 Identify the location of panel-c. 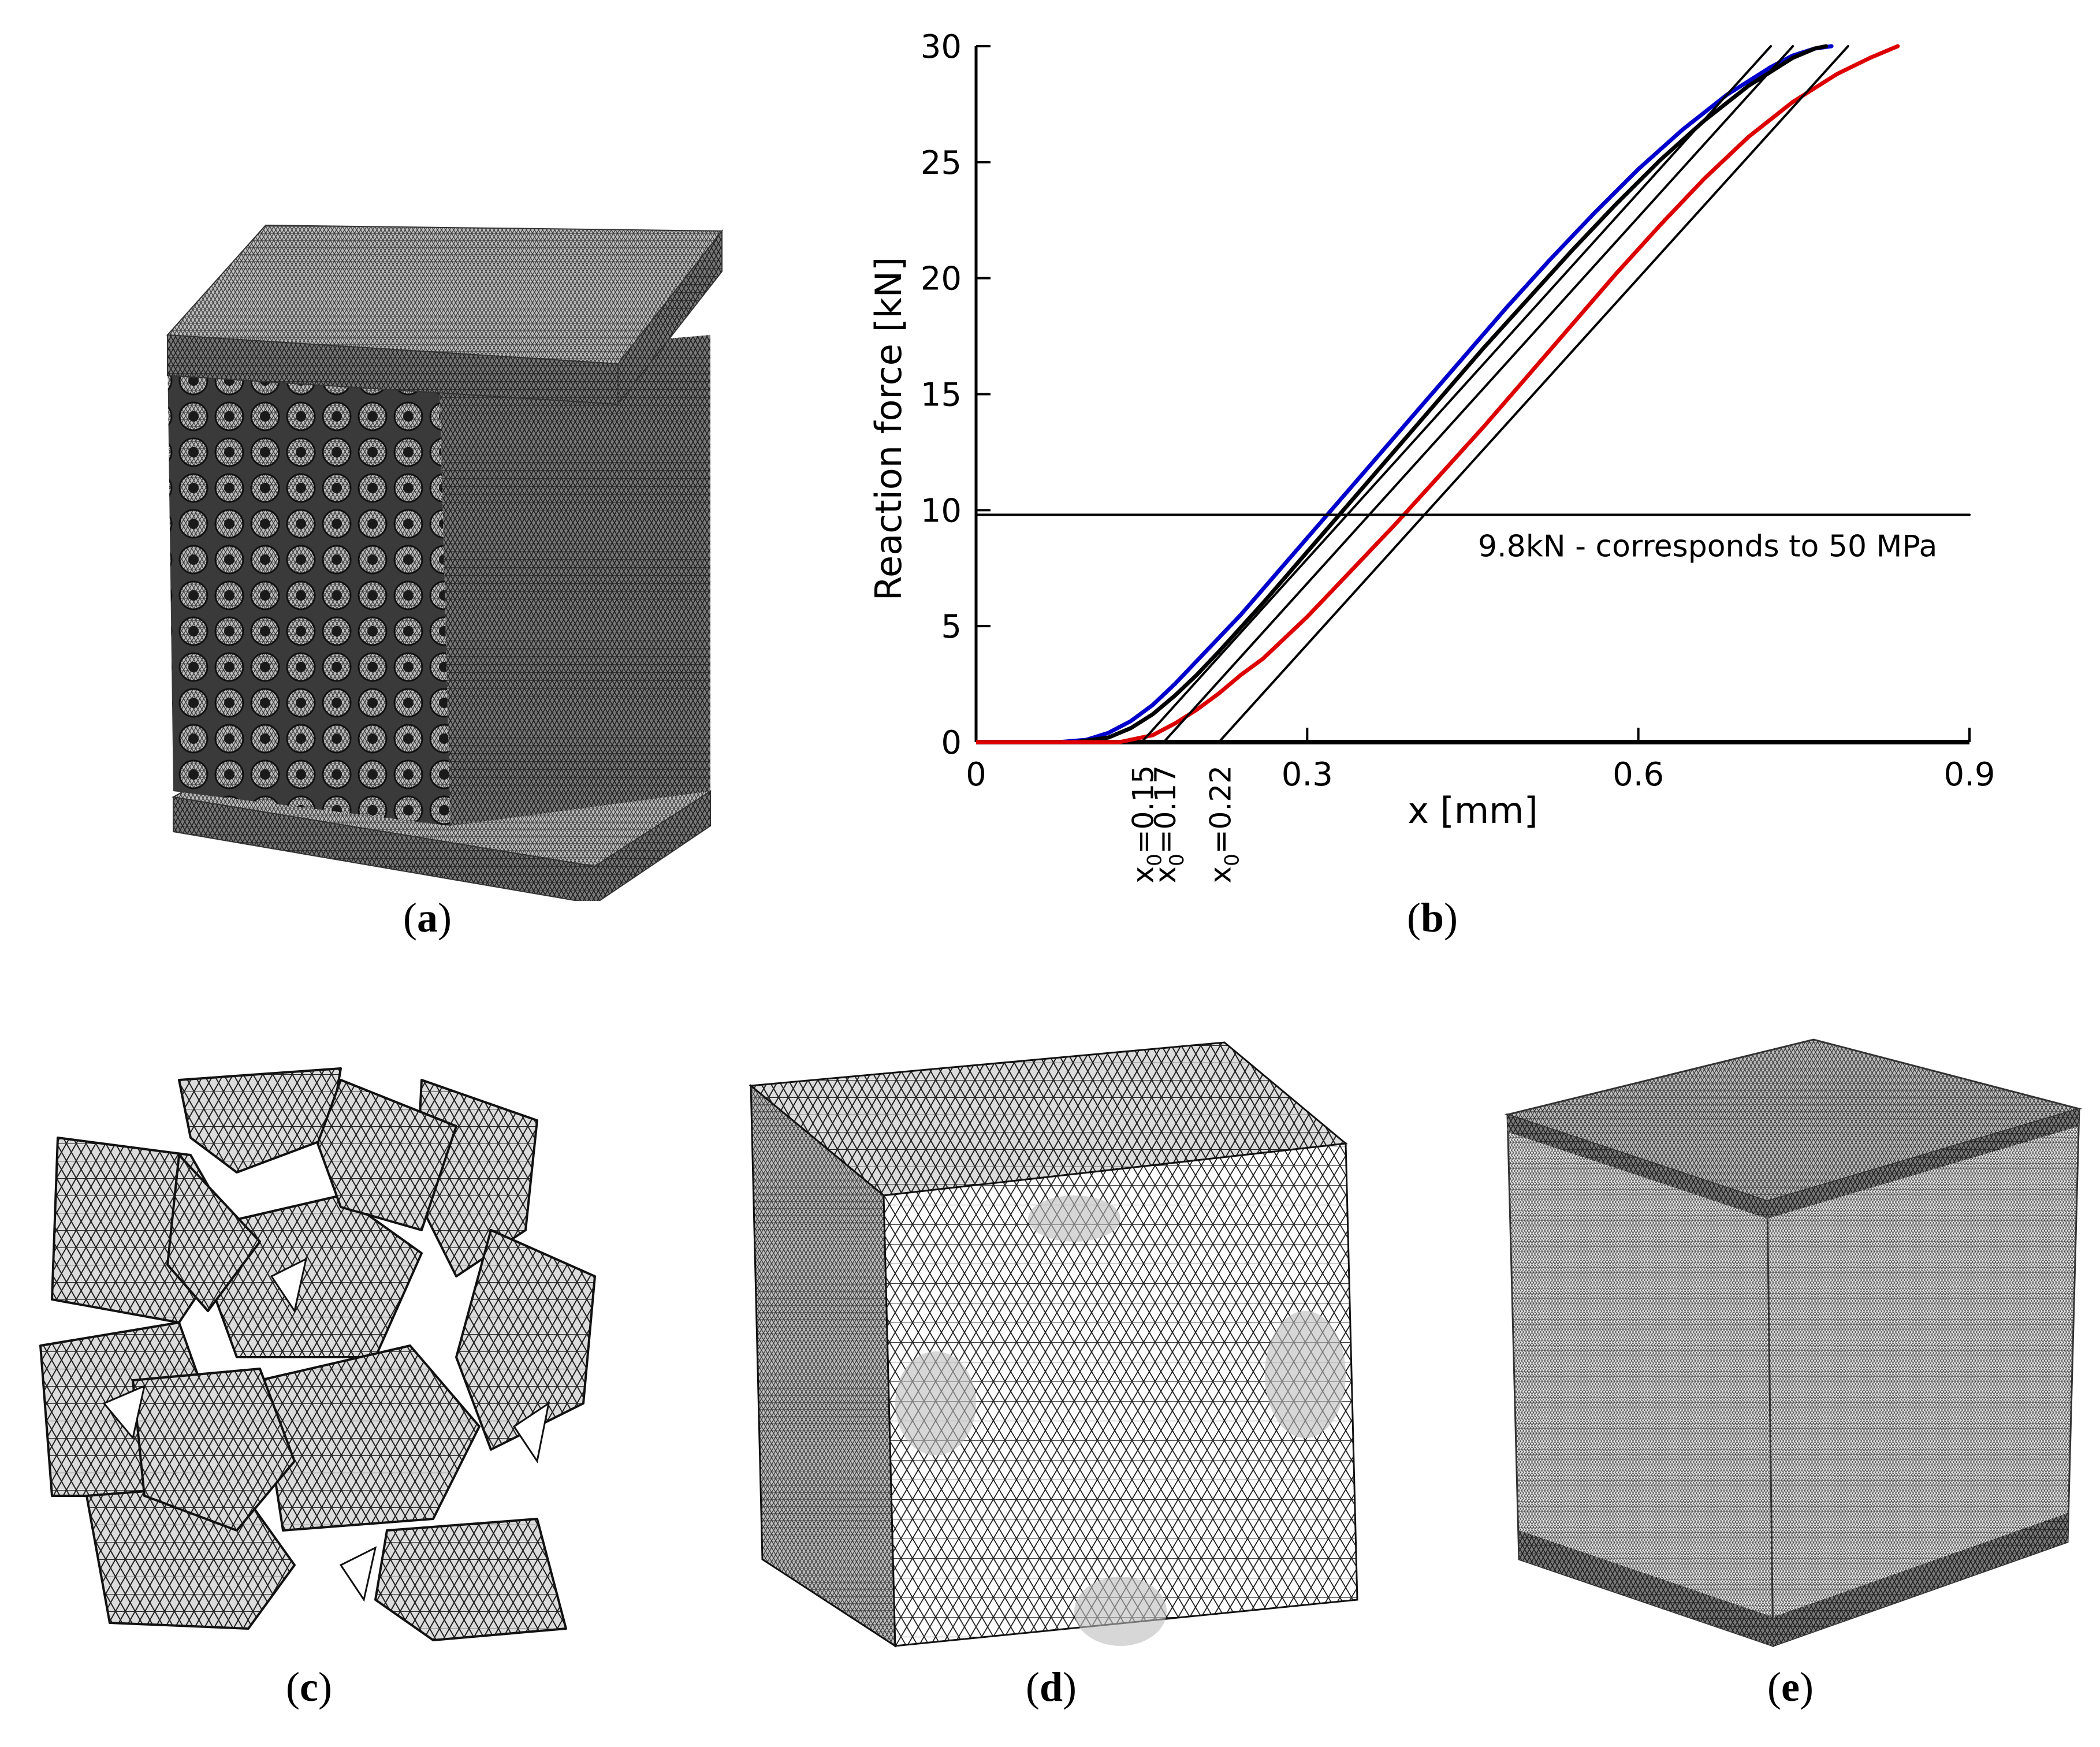
(309, 1351).